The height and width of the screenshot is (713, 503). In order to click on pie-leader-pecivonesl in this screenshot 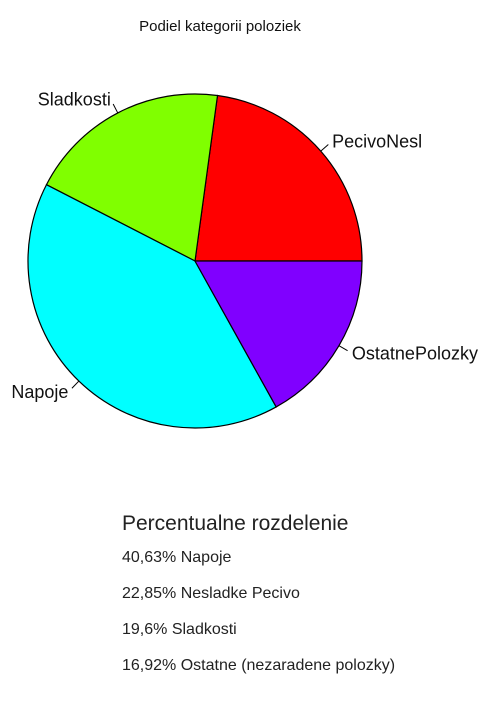, I will do `click(324, 148)`.